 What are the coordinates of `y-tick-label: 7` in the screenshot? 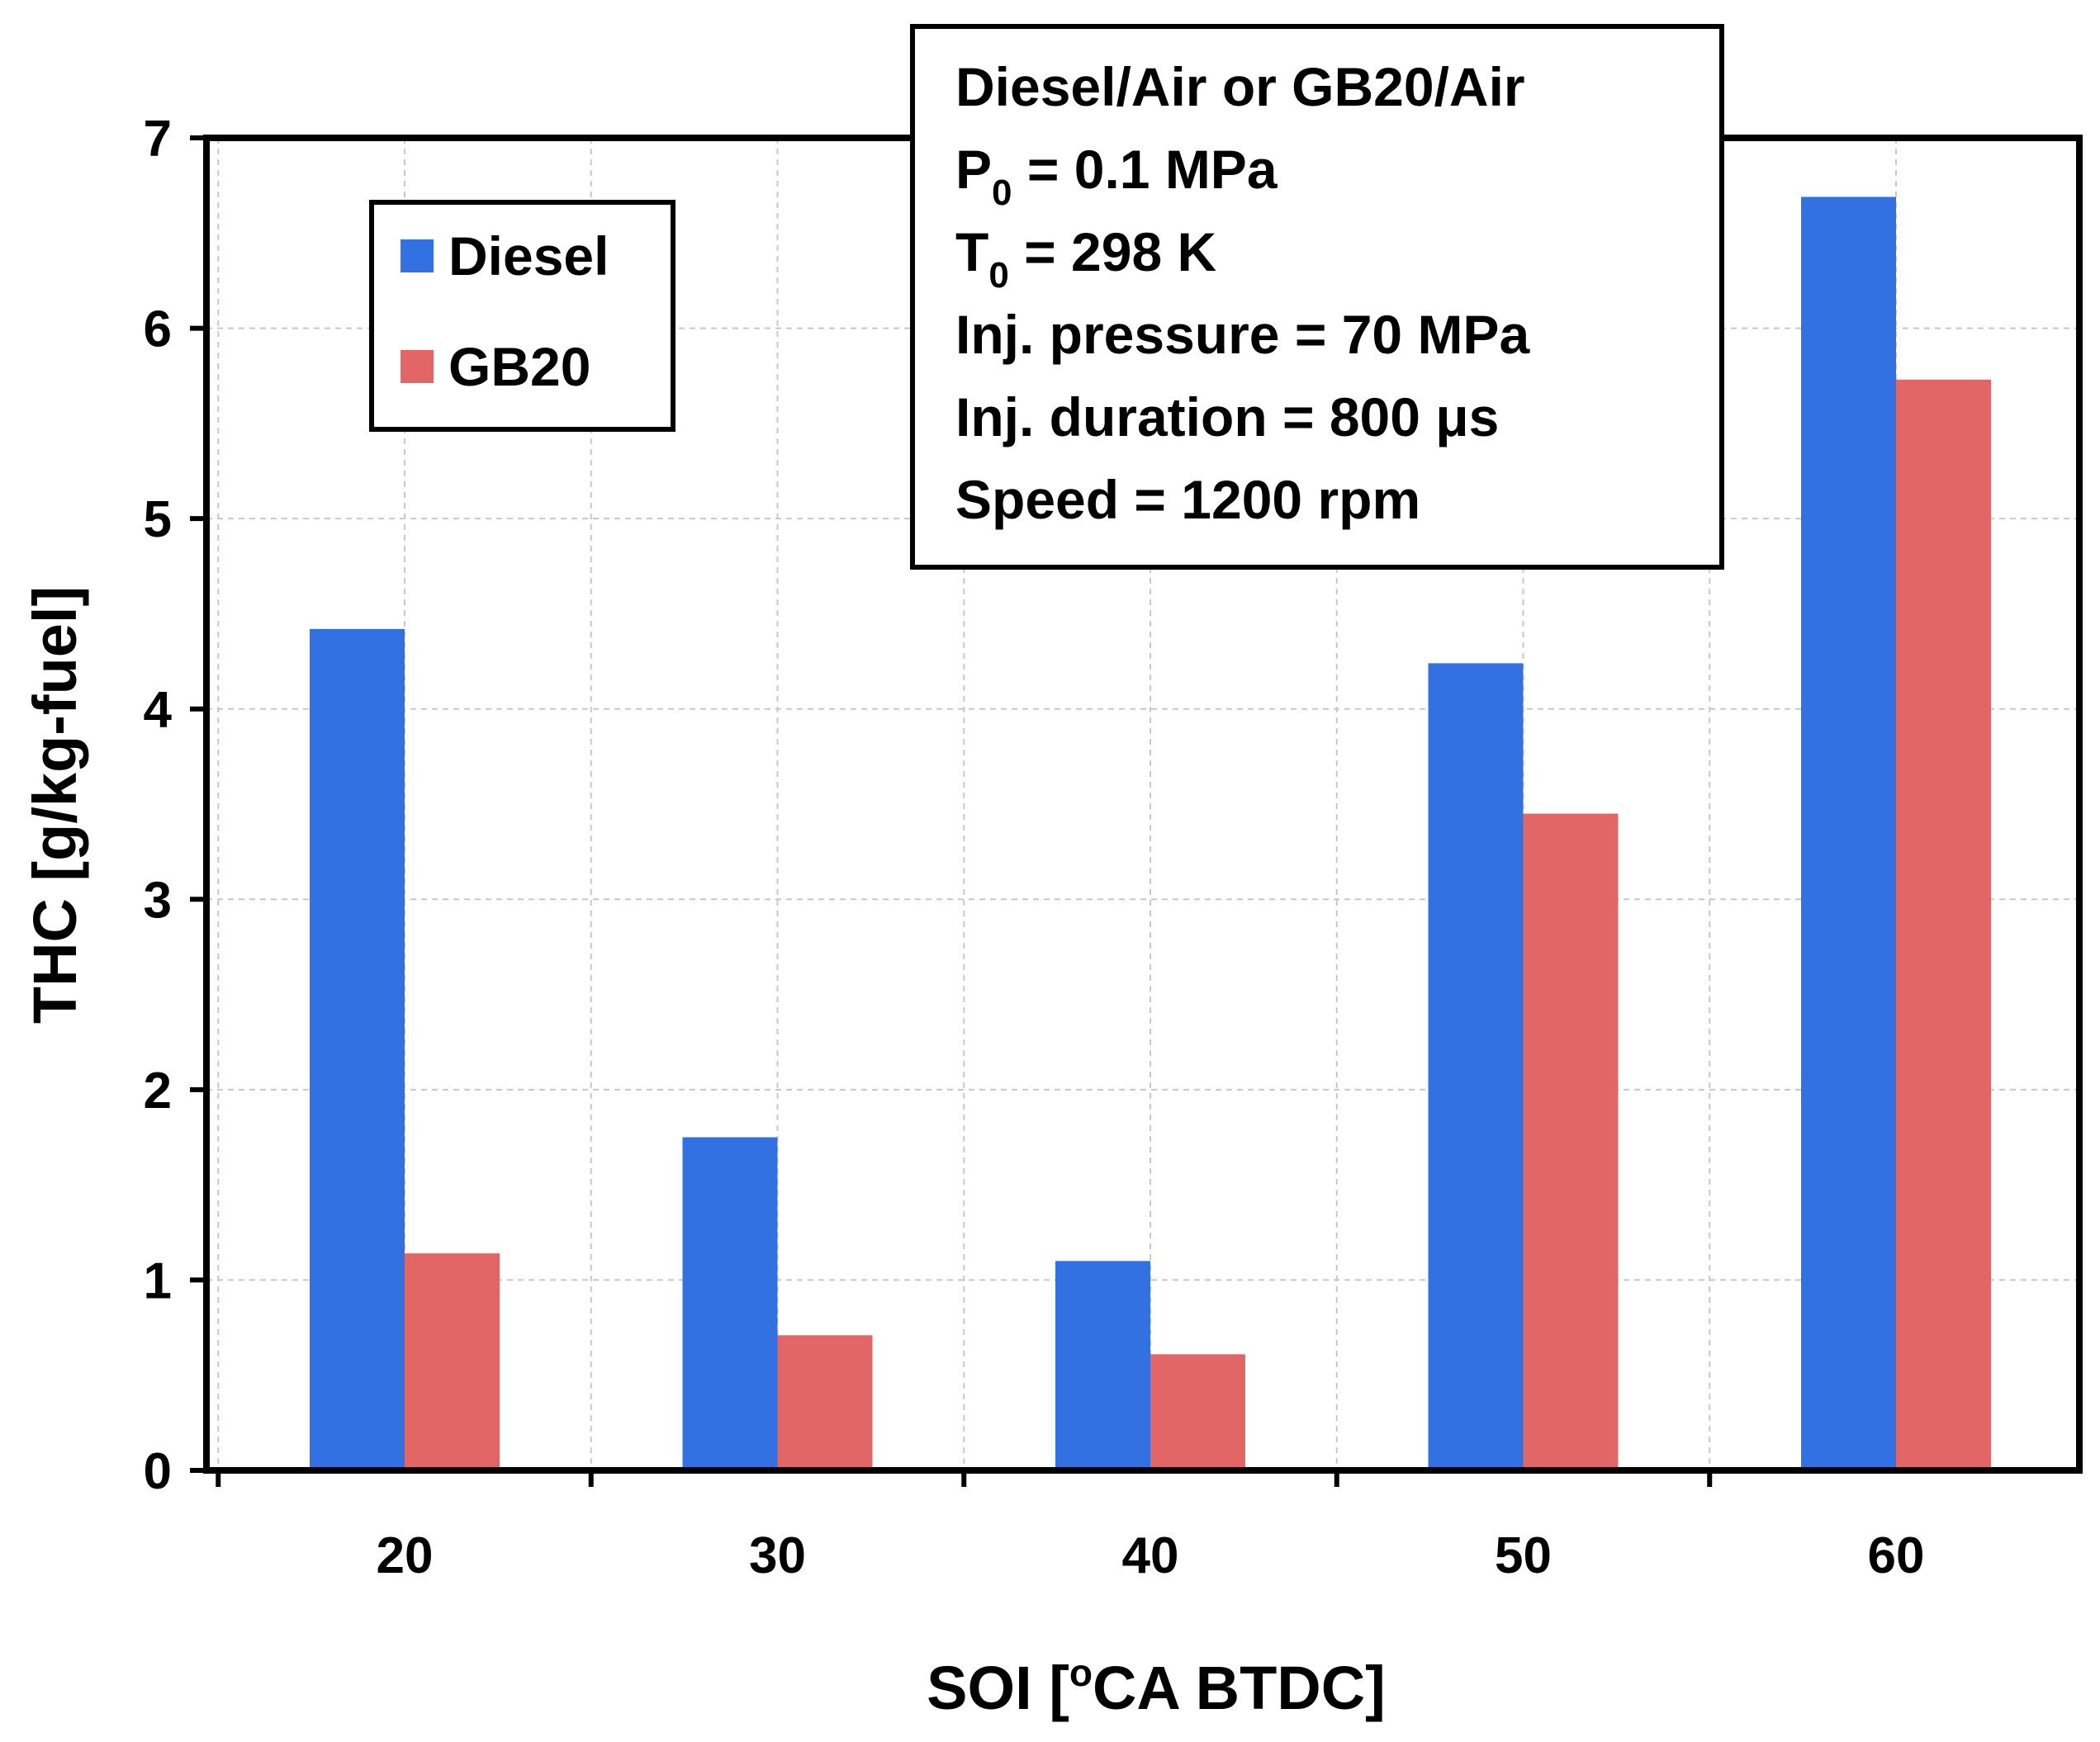 It's located at (158, 139).